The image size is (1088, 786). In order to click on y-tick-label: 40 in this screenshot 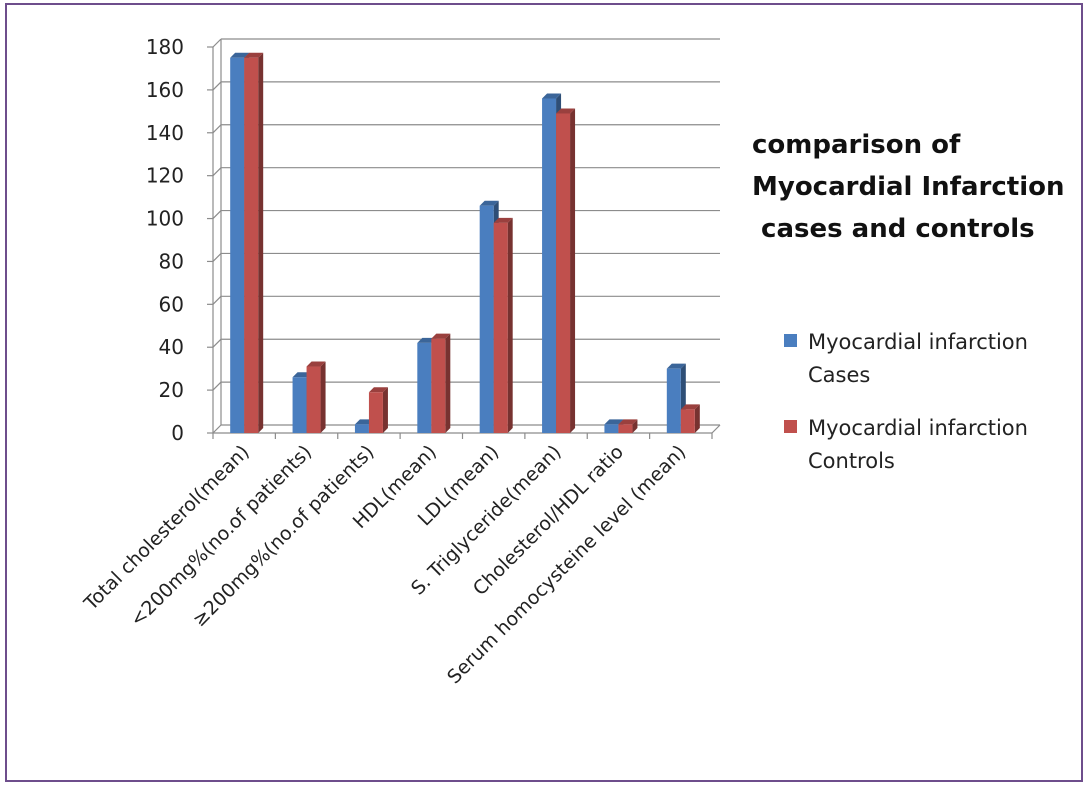, I will do `click(171, 347)`.